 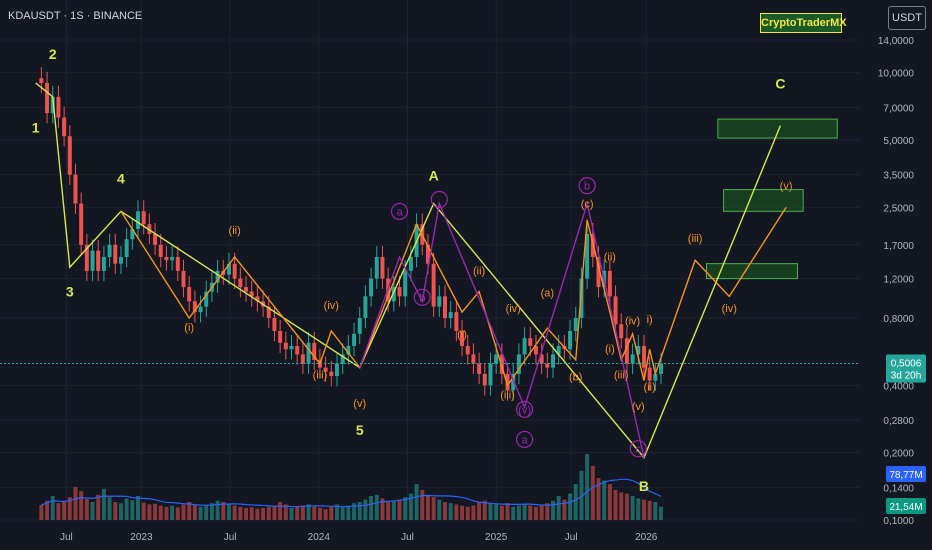 I want to click on wave-label: (v), so click(x=359, y=404).